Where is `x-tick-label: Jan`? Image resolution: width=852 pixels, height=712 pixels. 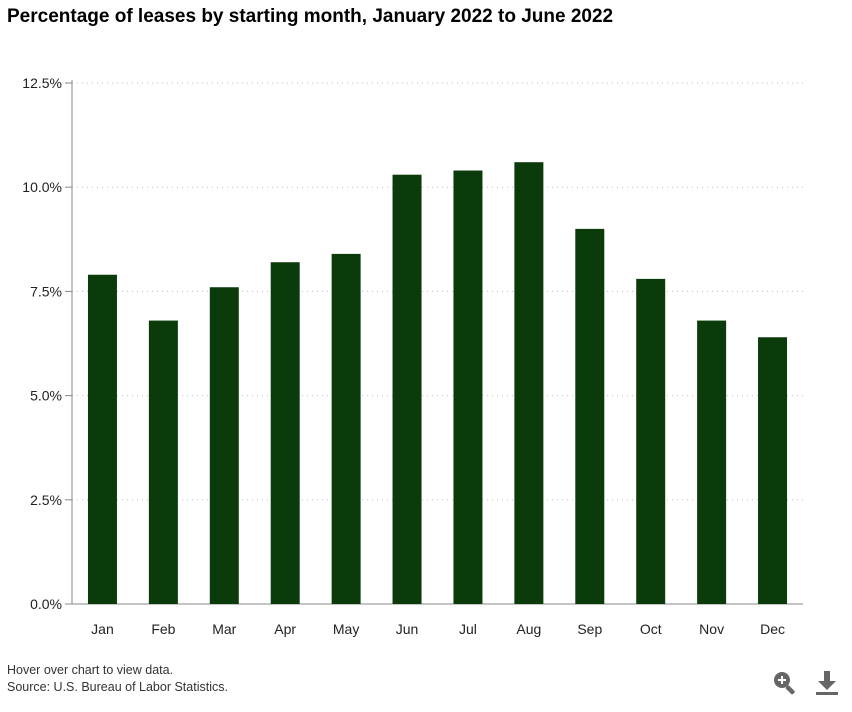 x-tick-label: Jan is located at coordinates (102, 629).